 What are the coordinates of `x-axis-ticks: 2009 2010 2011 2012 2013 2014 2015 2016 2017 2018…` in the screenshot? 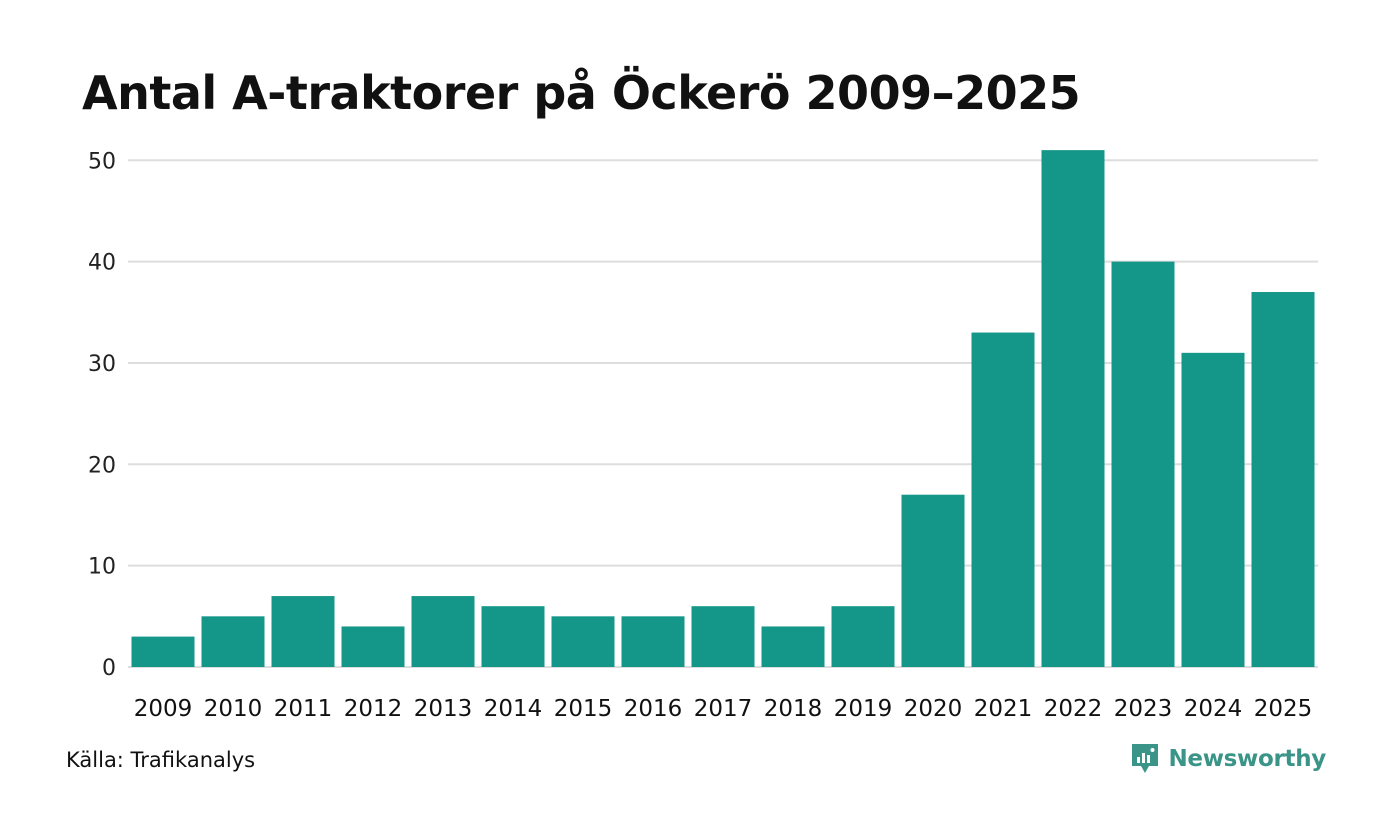 It's located at (723, 709).